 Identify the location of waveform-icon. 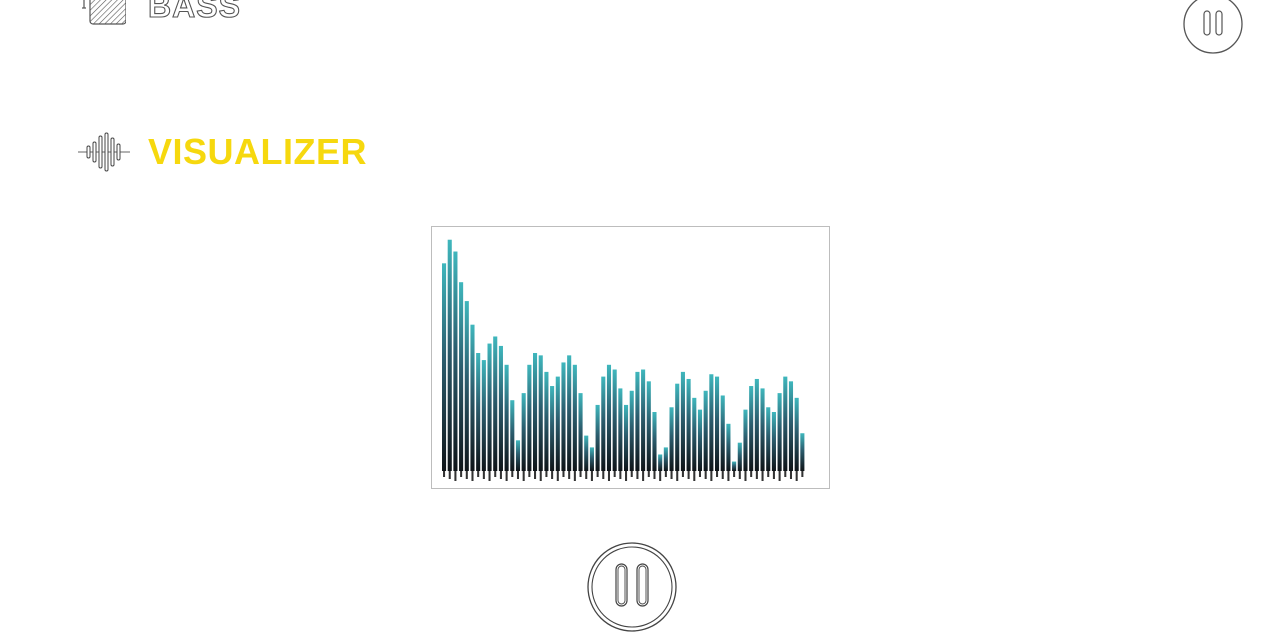
(104, 152).